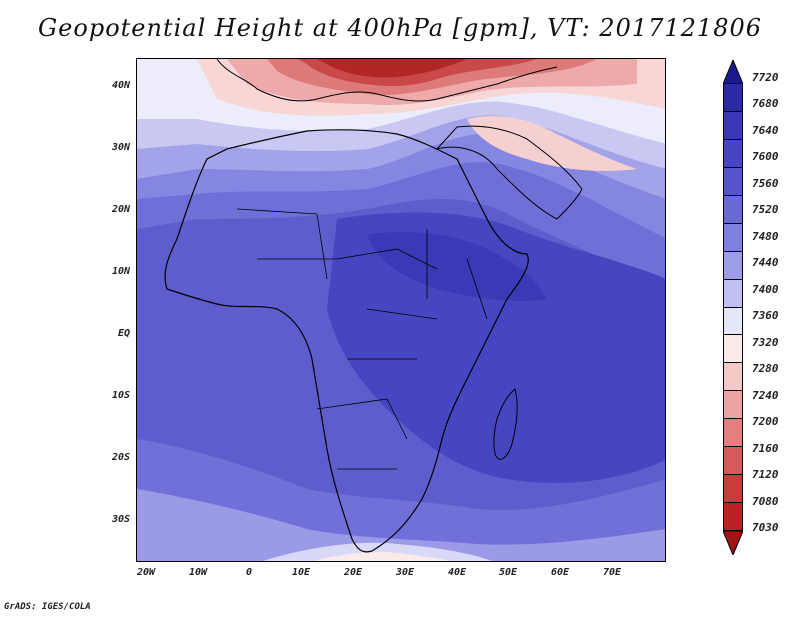 The image size is (800, 618). I want to click on colorbar-level-label: 7120, so click(765, 475).